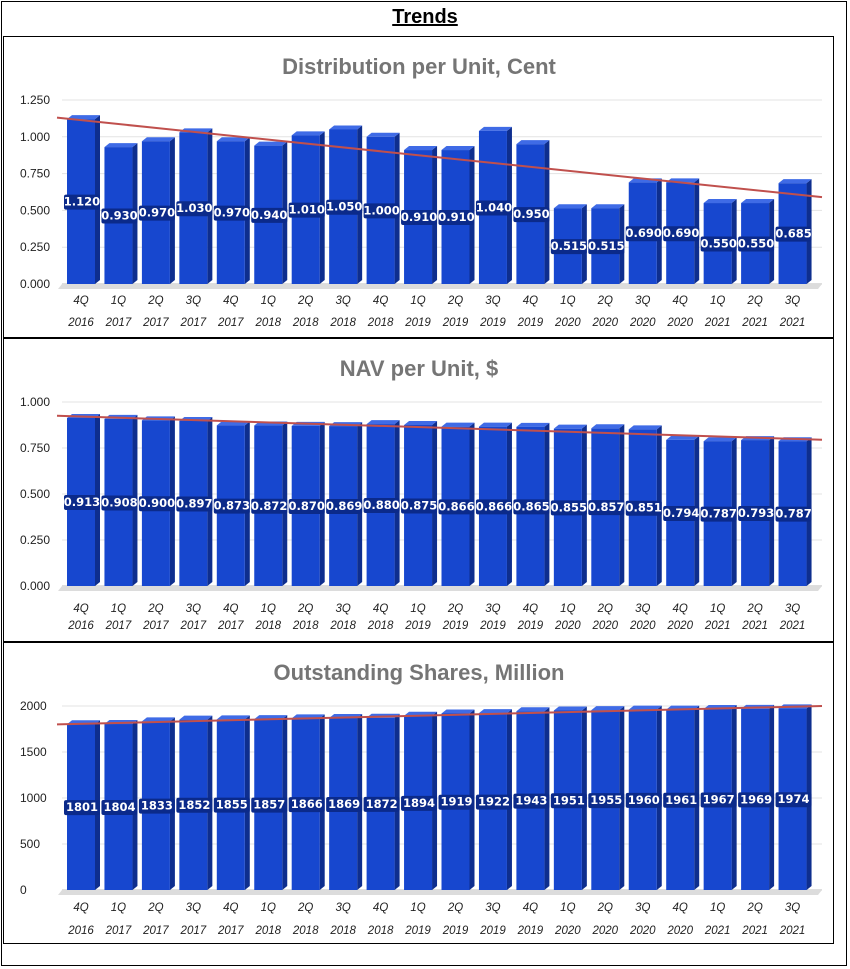 This screenshot has width=850, height=969. I want to click on y-tick-label: 1.000, so click(35, 137).